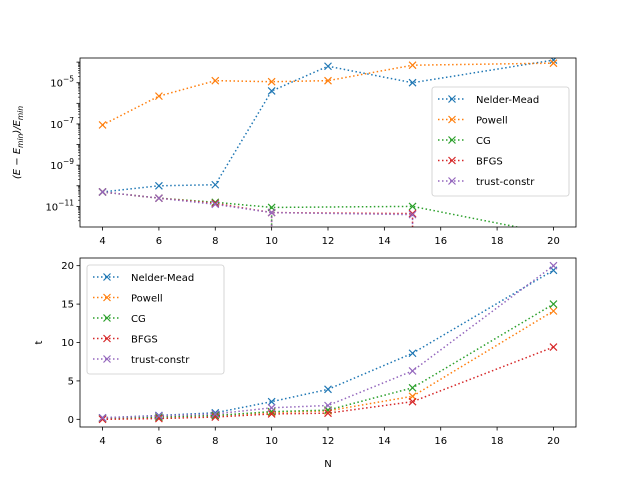  What do you see at coordinates (497, 441) in the screenshot?
I see `x-tick-label: 18` at bounding box center [497, 441].